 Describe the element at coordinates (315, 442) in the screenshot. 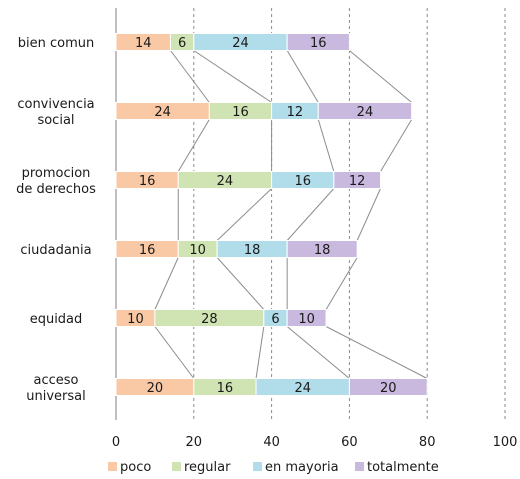

I see `x-axis-ticks: 0 20 40 60 80 100` at that location.